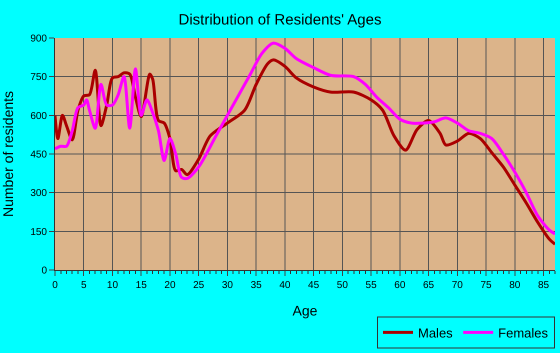 This screenshot has height=353, width=560. Describe the element at coordinates (280, 20) in the screenshot. I see `chart-title: Distribution of Residents' Ages` at that location.